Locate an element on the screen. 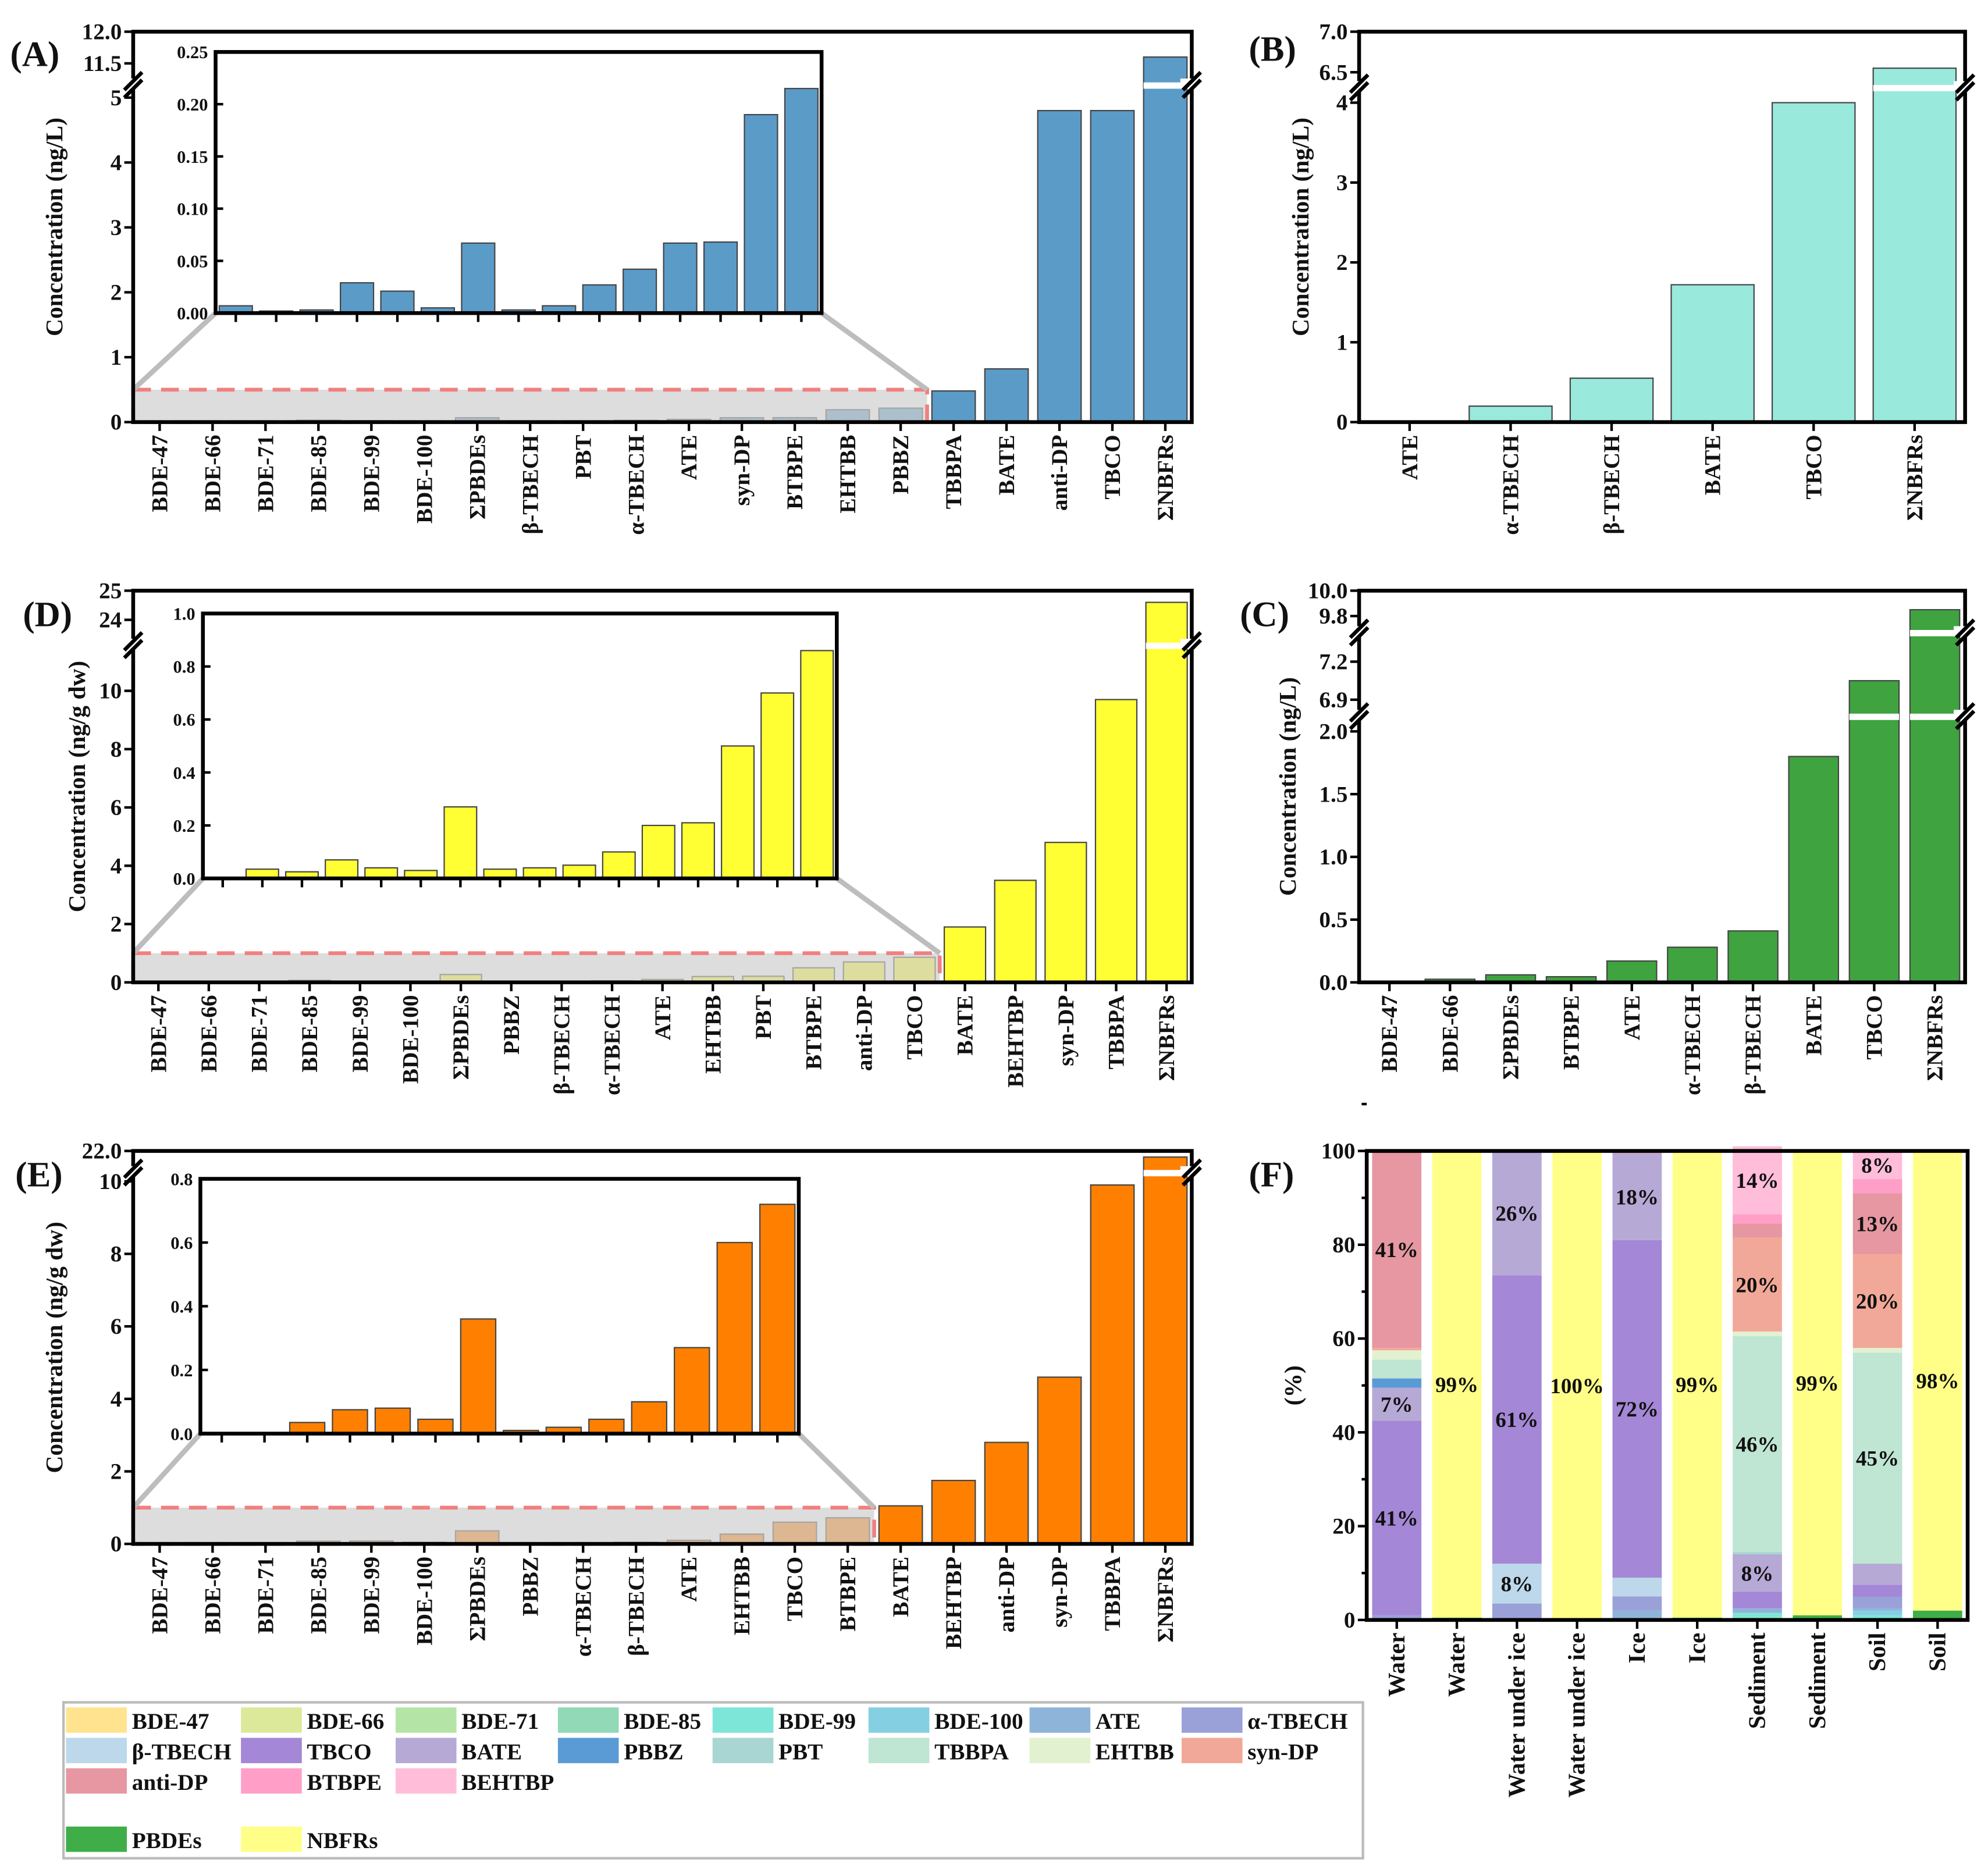 The width and height of the screenshot is (1988, 1876). segment-TBCO is located at coordinates (1397, 1518).